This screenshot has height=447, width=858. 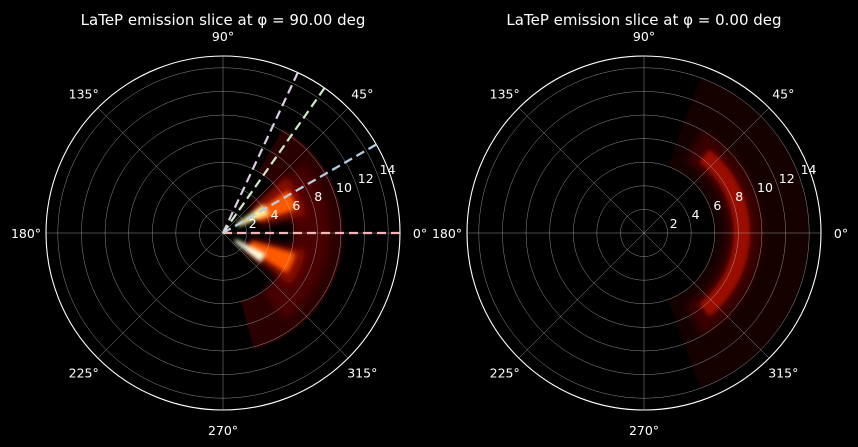 I want to click on emission-shell-bright, so click(x=725, y=233).